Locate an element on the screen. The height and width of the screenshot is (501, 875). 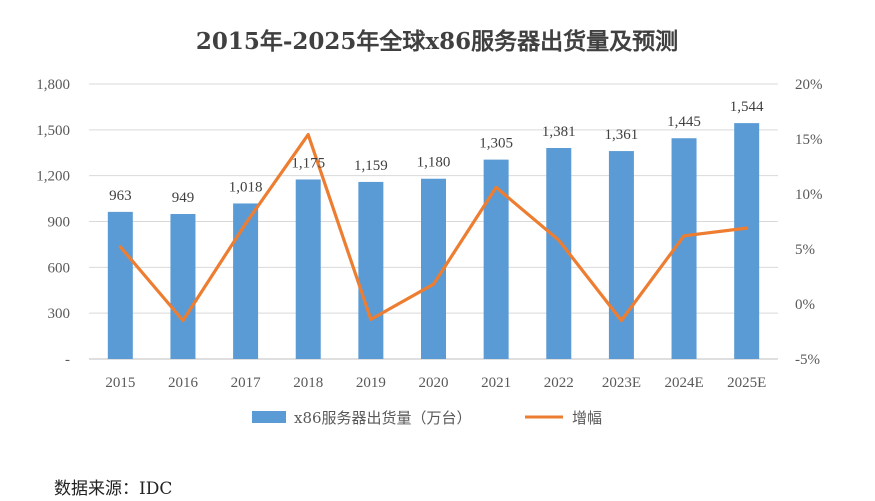
y-left-tick-label: 900 is located at coordinates (59, 223).